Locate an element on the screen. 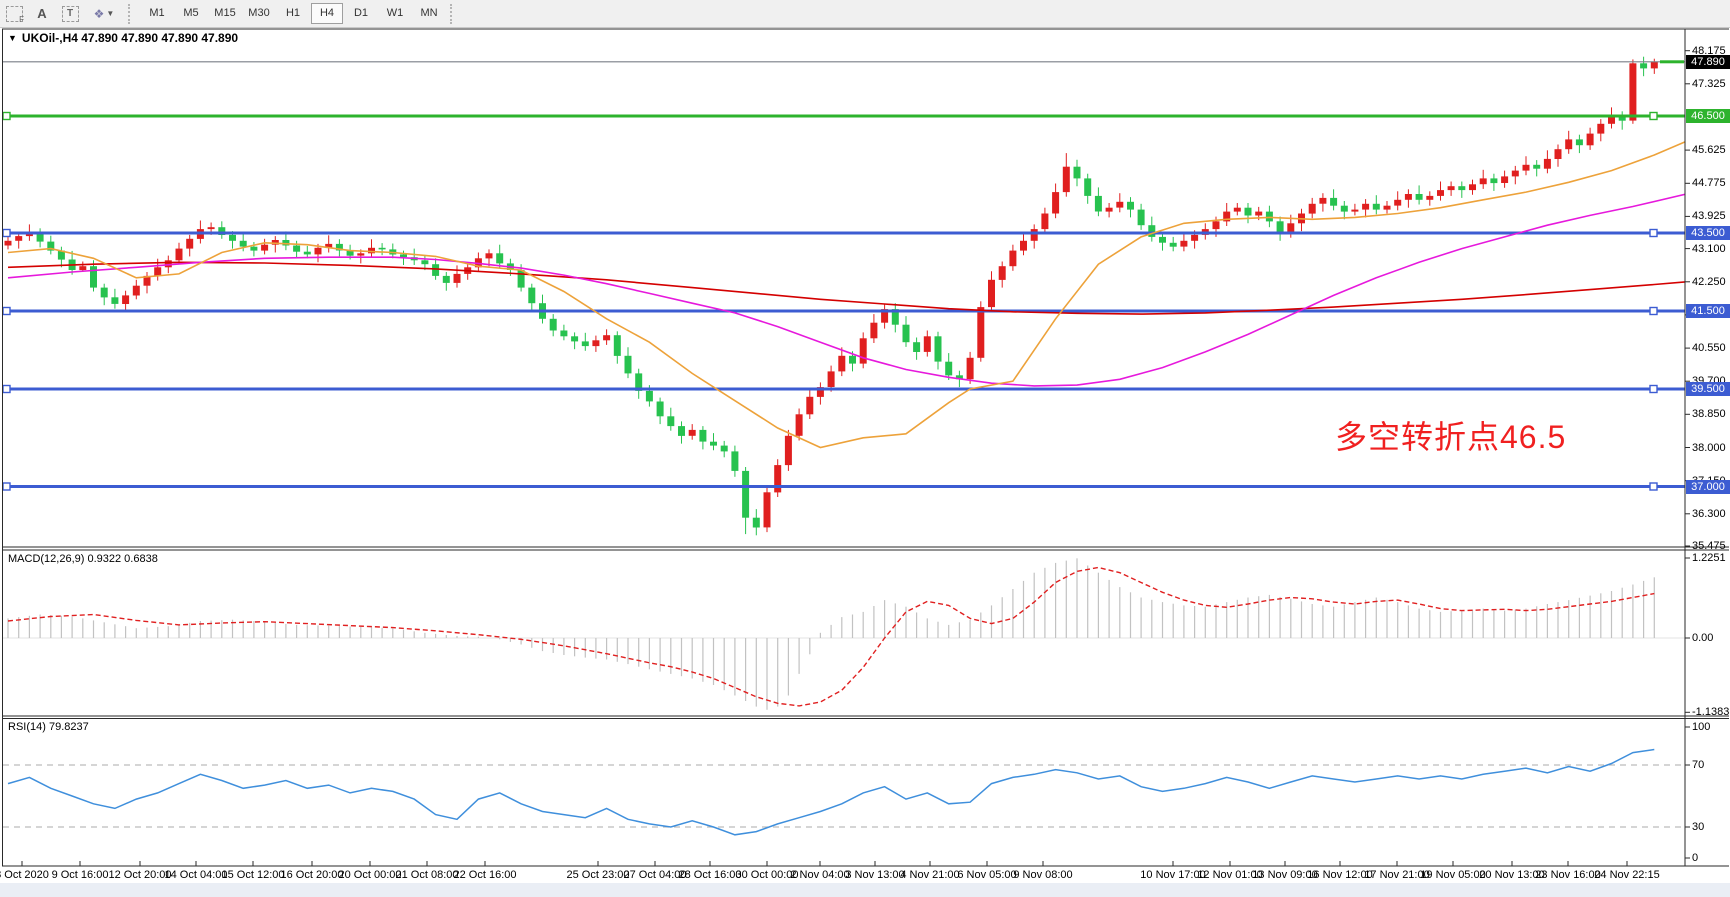 This screenshot has width=1730, height=897. date-tick-label: 30 Oct 00:00 is located at coordinates (767, 875).